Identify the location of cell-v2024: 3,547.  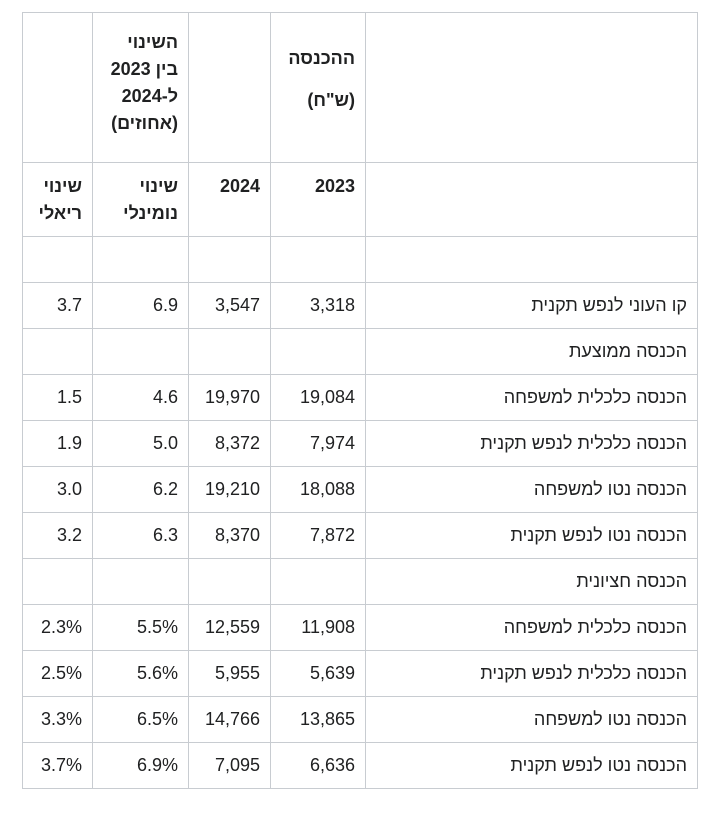
(229, 305).